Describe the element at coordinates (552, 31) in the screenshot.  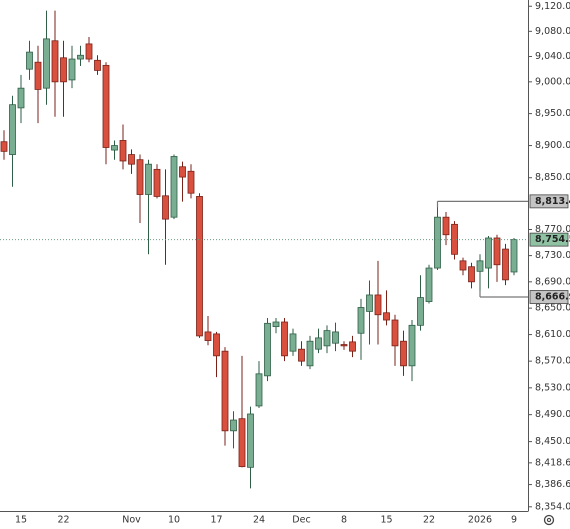
I see `y-tick-label: 9,080.0` at that location.